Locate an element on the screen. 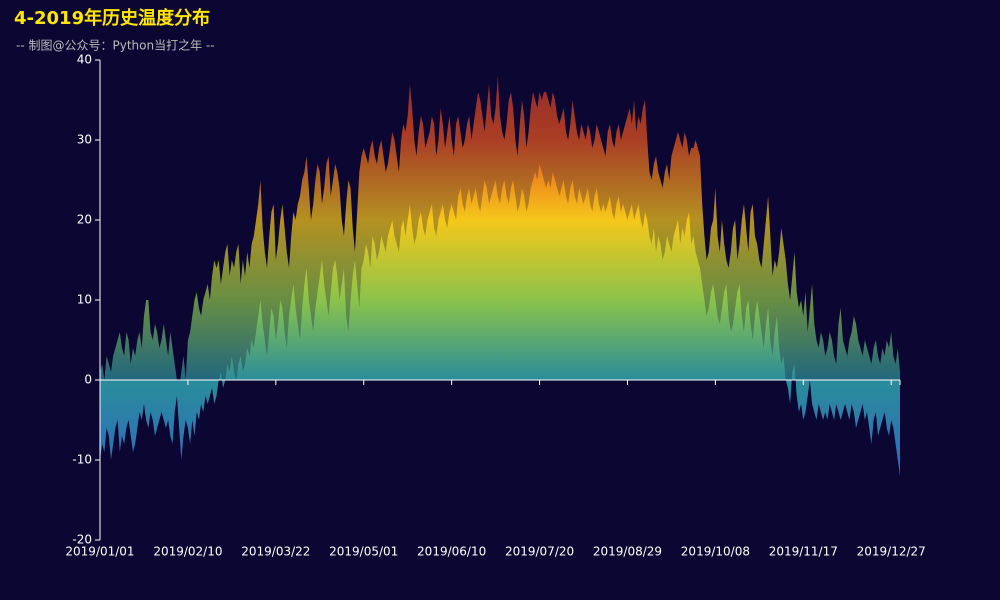 The image size is (1000, 600). y-tick-label: 30 is located at coordinates (84, 140).